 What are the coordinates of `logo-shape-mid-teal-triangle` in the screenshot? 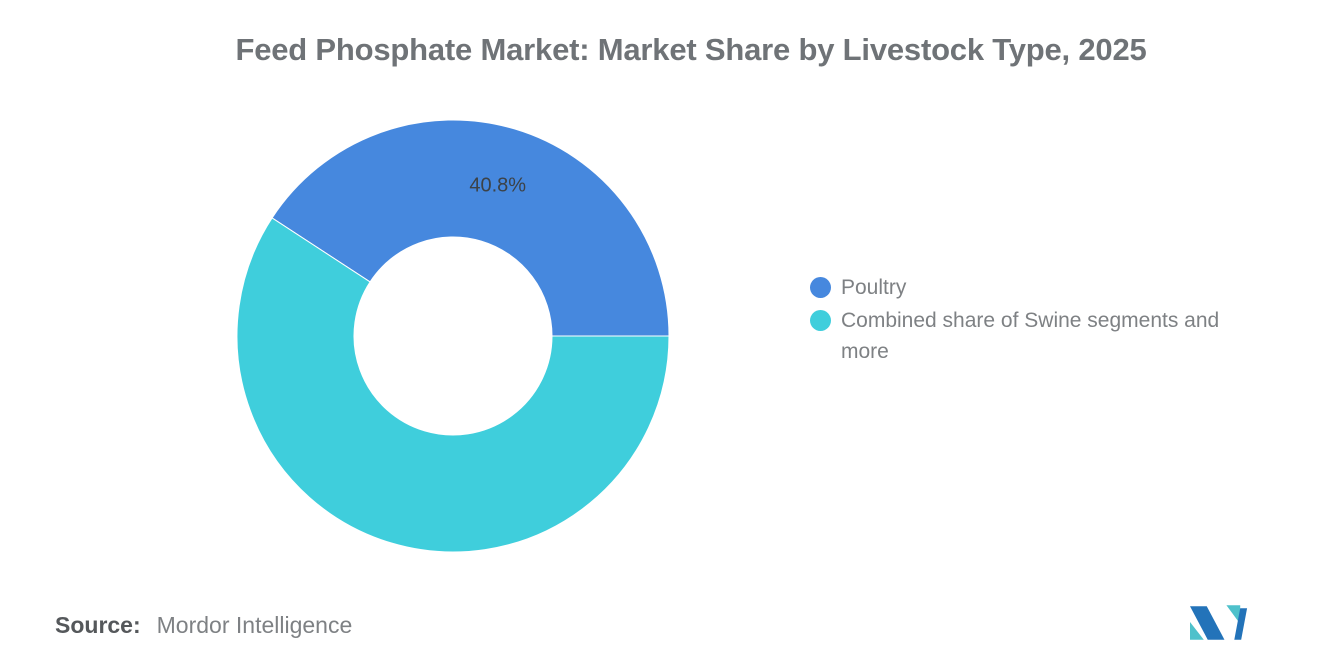 It's located at (1233, 614).